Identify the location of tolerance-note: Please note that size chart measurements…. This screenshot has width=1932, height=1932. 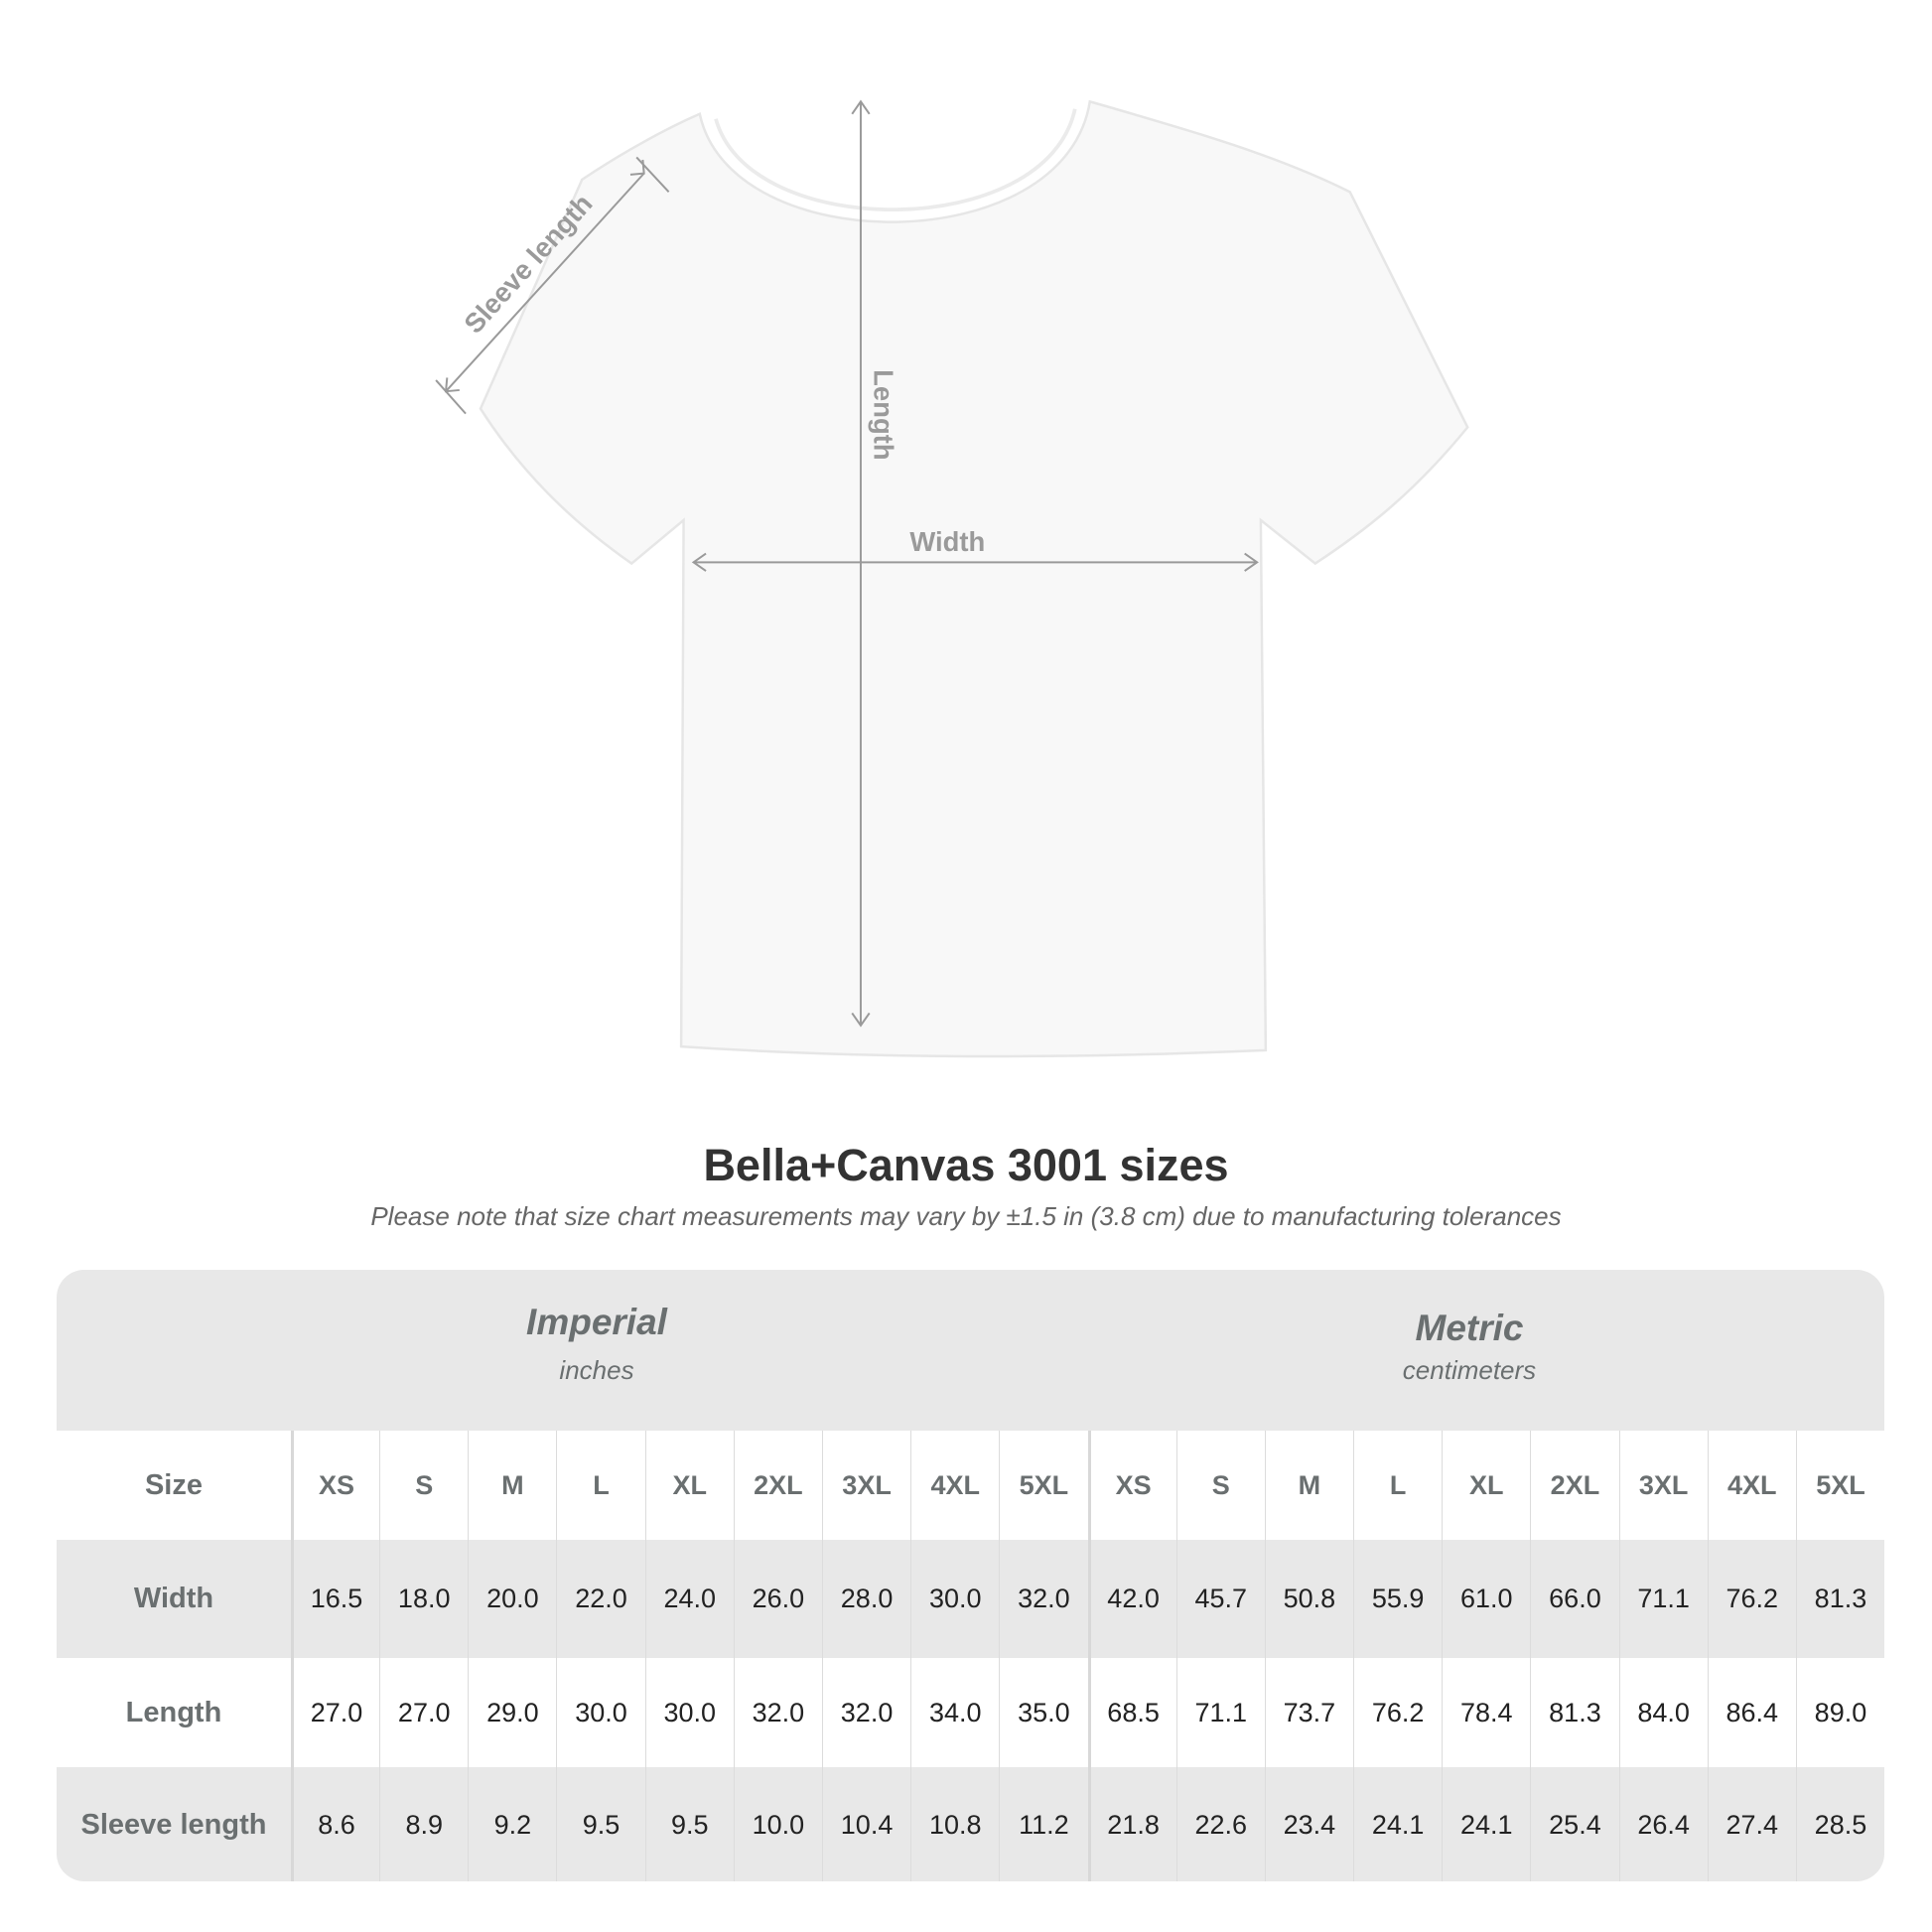
(966, 1216).